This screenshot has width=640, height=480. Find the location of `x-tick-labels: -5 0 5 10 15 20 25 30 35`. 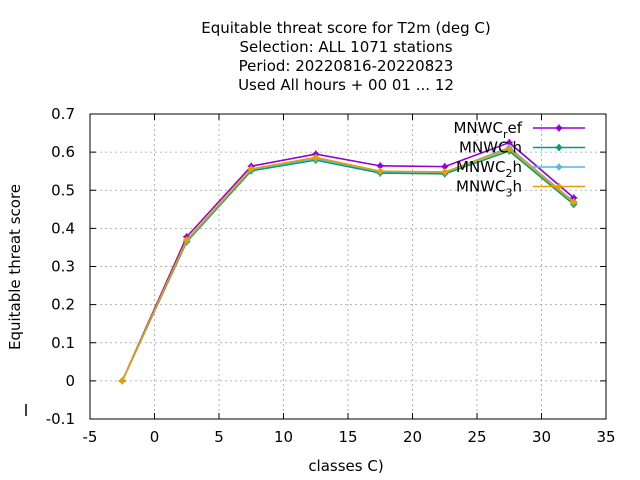

x-tick-labels: -5 0 5 10 15 20 25 30 35 is located at coordinates (349, 437).